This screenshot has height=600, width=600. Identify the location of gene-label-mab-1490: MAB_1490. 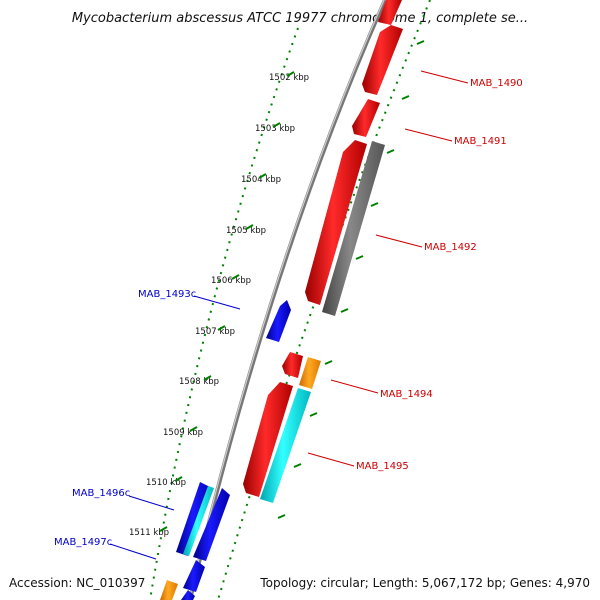
(471, 79).